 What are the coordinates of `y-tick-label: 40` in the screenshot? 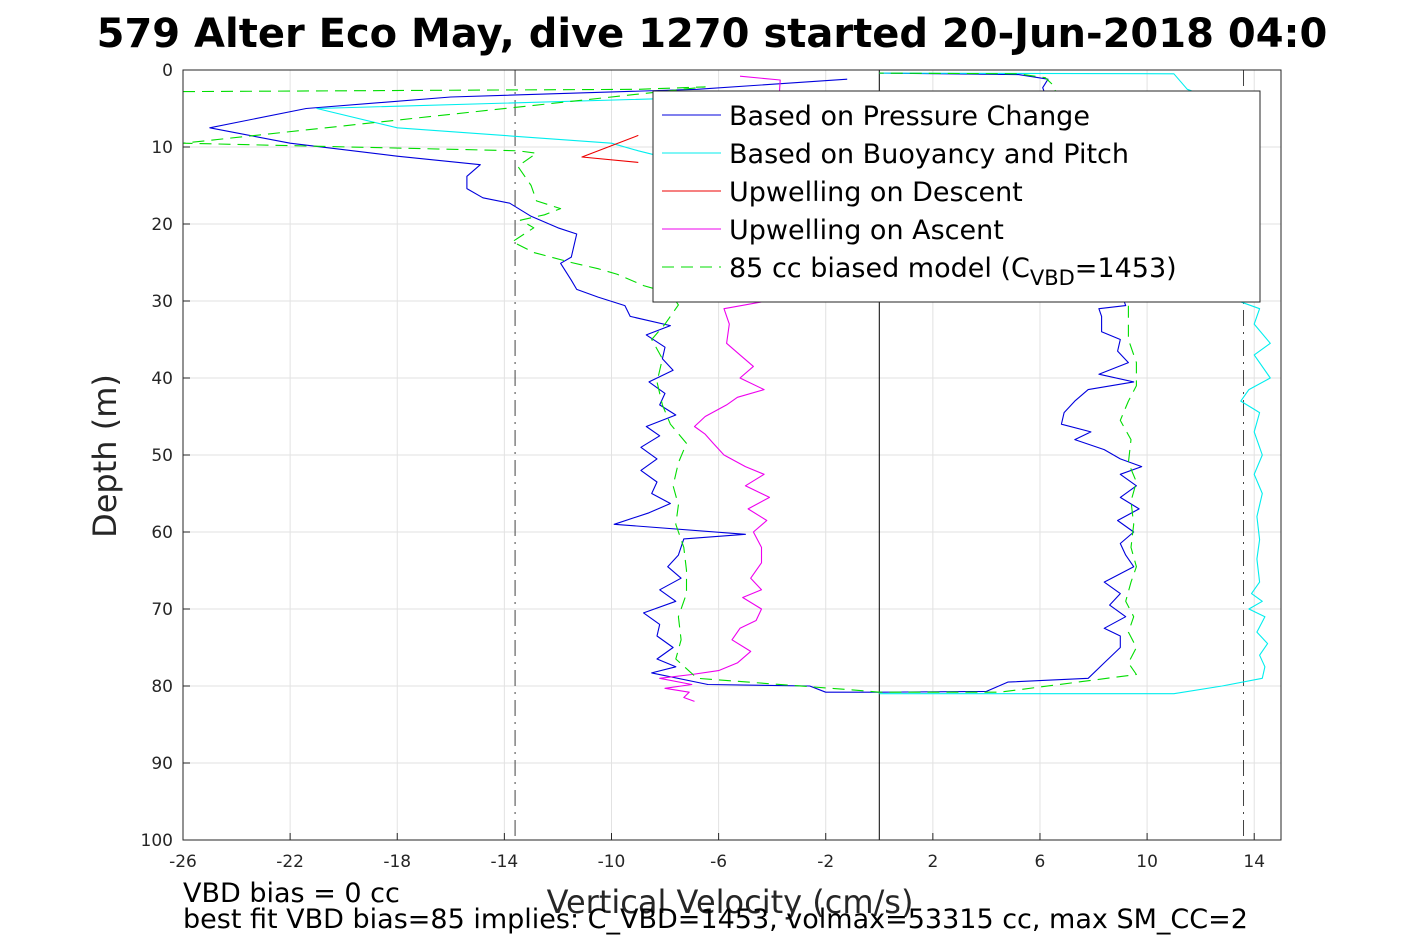 It's located at (162, 379).